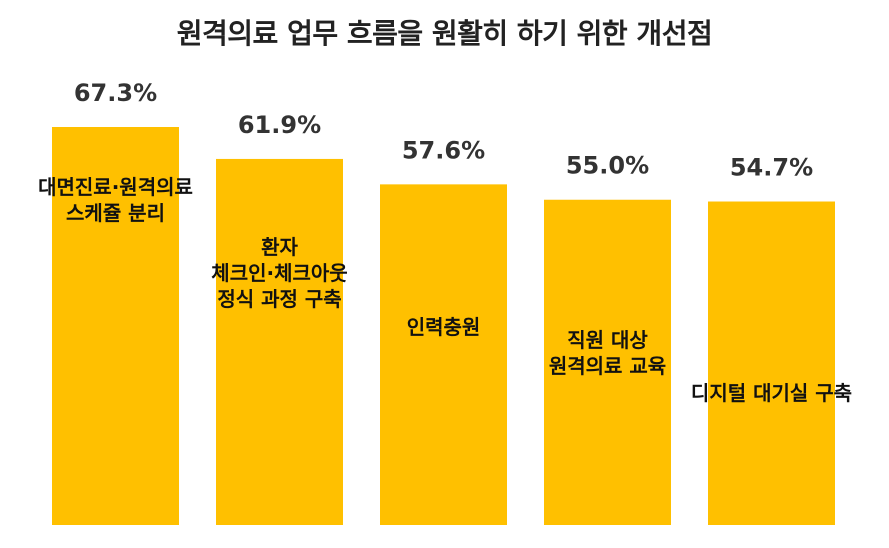  I want to click on category-label-line: 체크인·체크아웃, so click(279, 273).